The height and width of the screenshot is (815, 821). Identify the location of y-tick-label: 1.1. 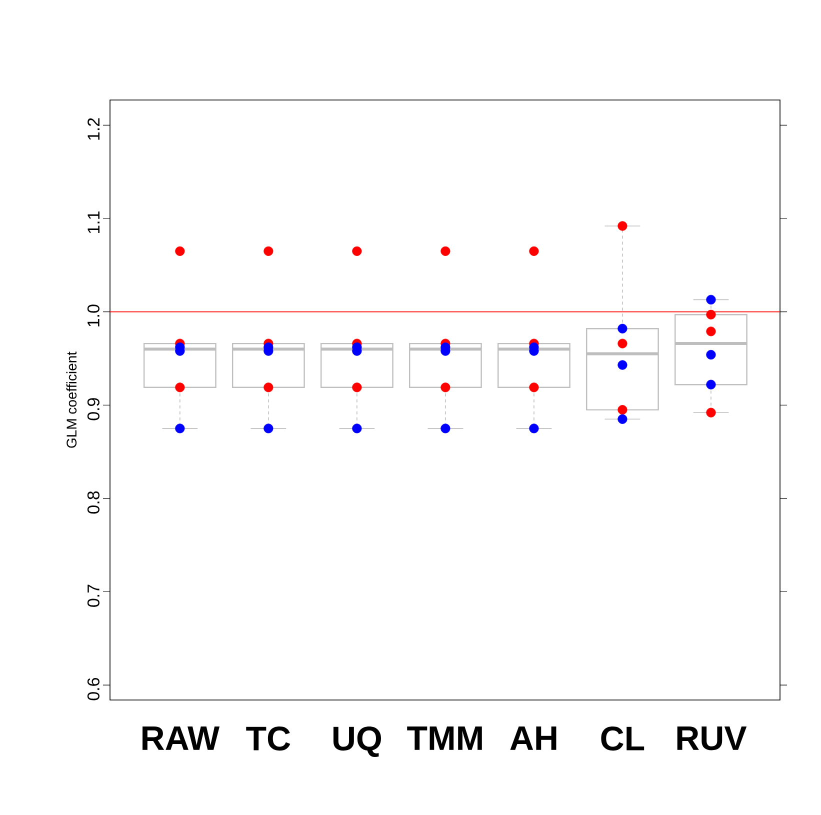
(94, 223).